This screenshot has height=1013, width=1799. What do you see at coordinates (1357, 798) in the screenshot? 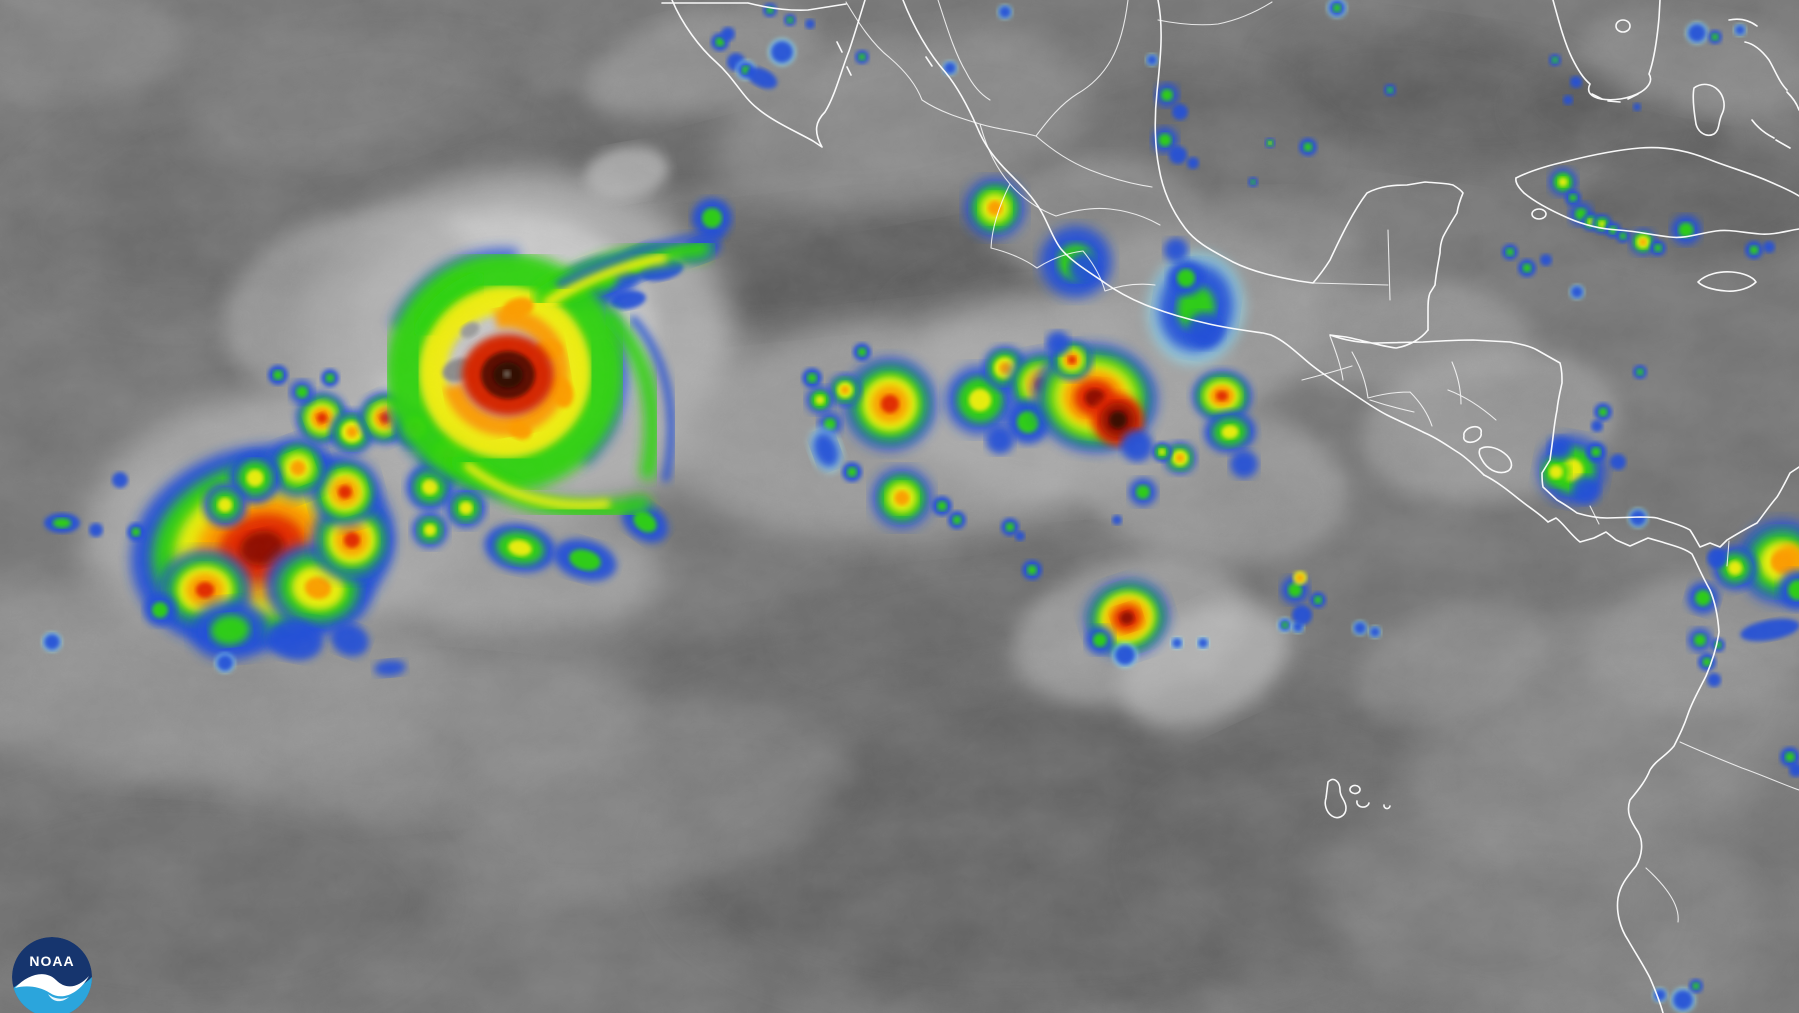
I see `coast-galapagos-islands` at bounding box center [1357, 798].